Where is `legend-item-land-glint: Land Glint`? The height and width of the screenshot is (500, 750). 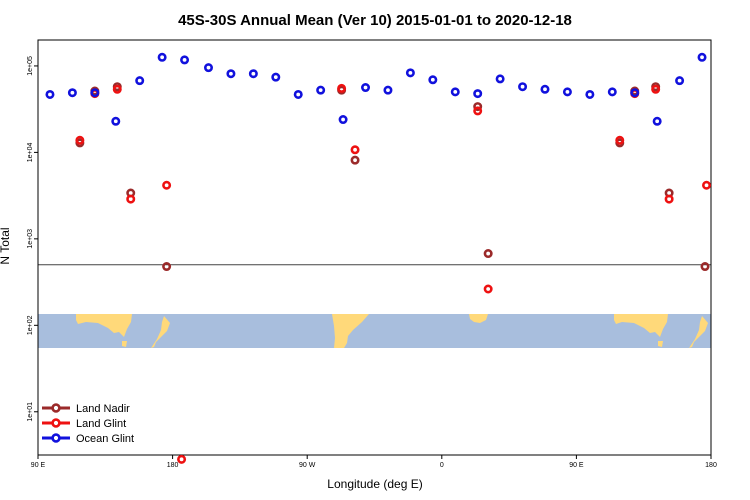 legend-item-land-glint: Land Glint is located at coordinates (84, 424).